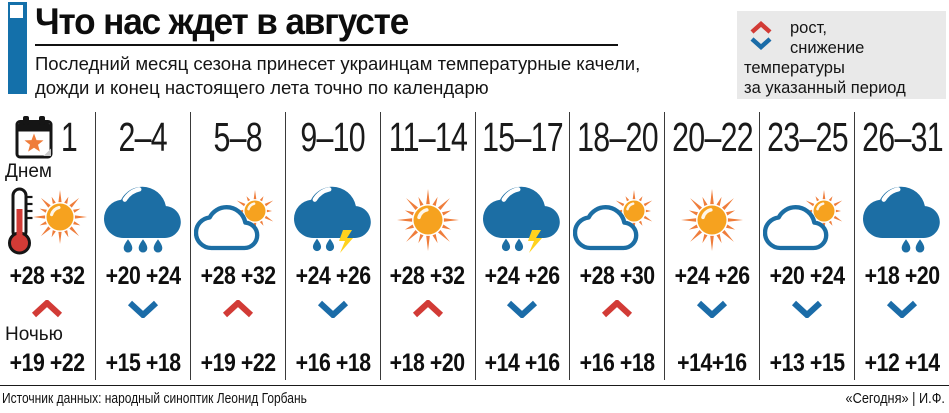 The width and height of the screenshot is (949, 413). I want to click on legend-top-text: рост, снижение, so click(827, 38).